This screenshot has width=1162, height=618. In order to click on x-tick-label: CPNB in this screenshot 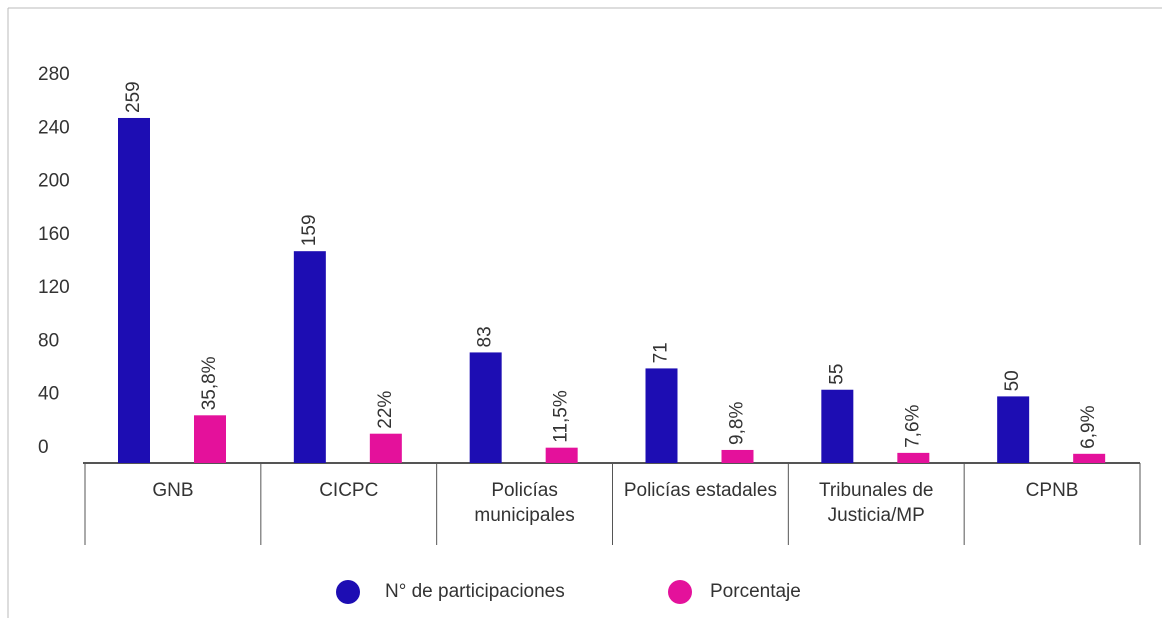, I will do `click(1052, 490)`.